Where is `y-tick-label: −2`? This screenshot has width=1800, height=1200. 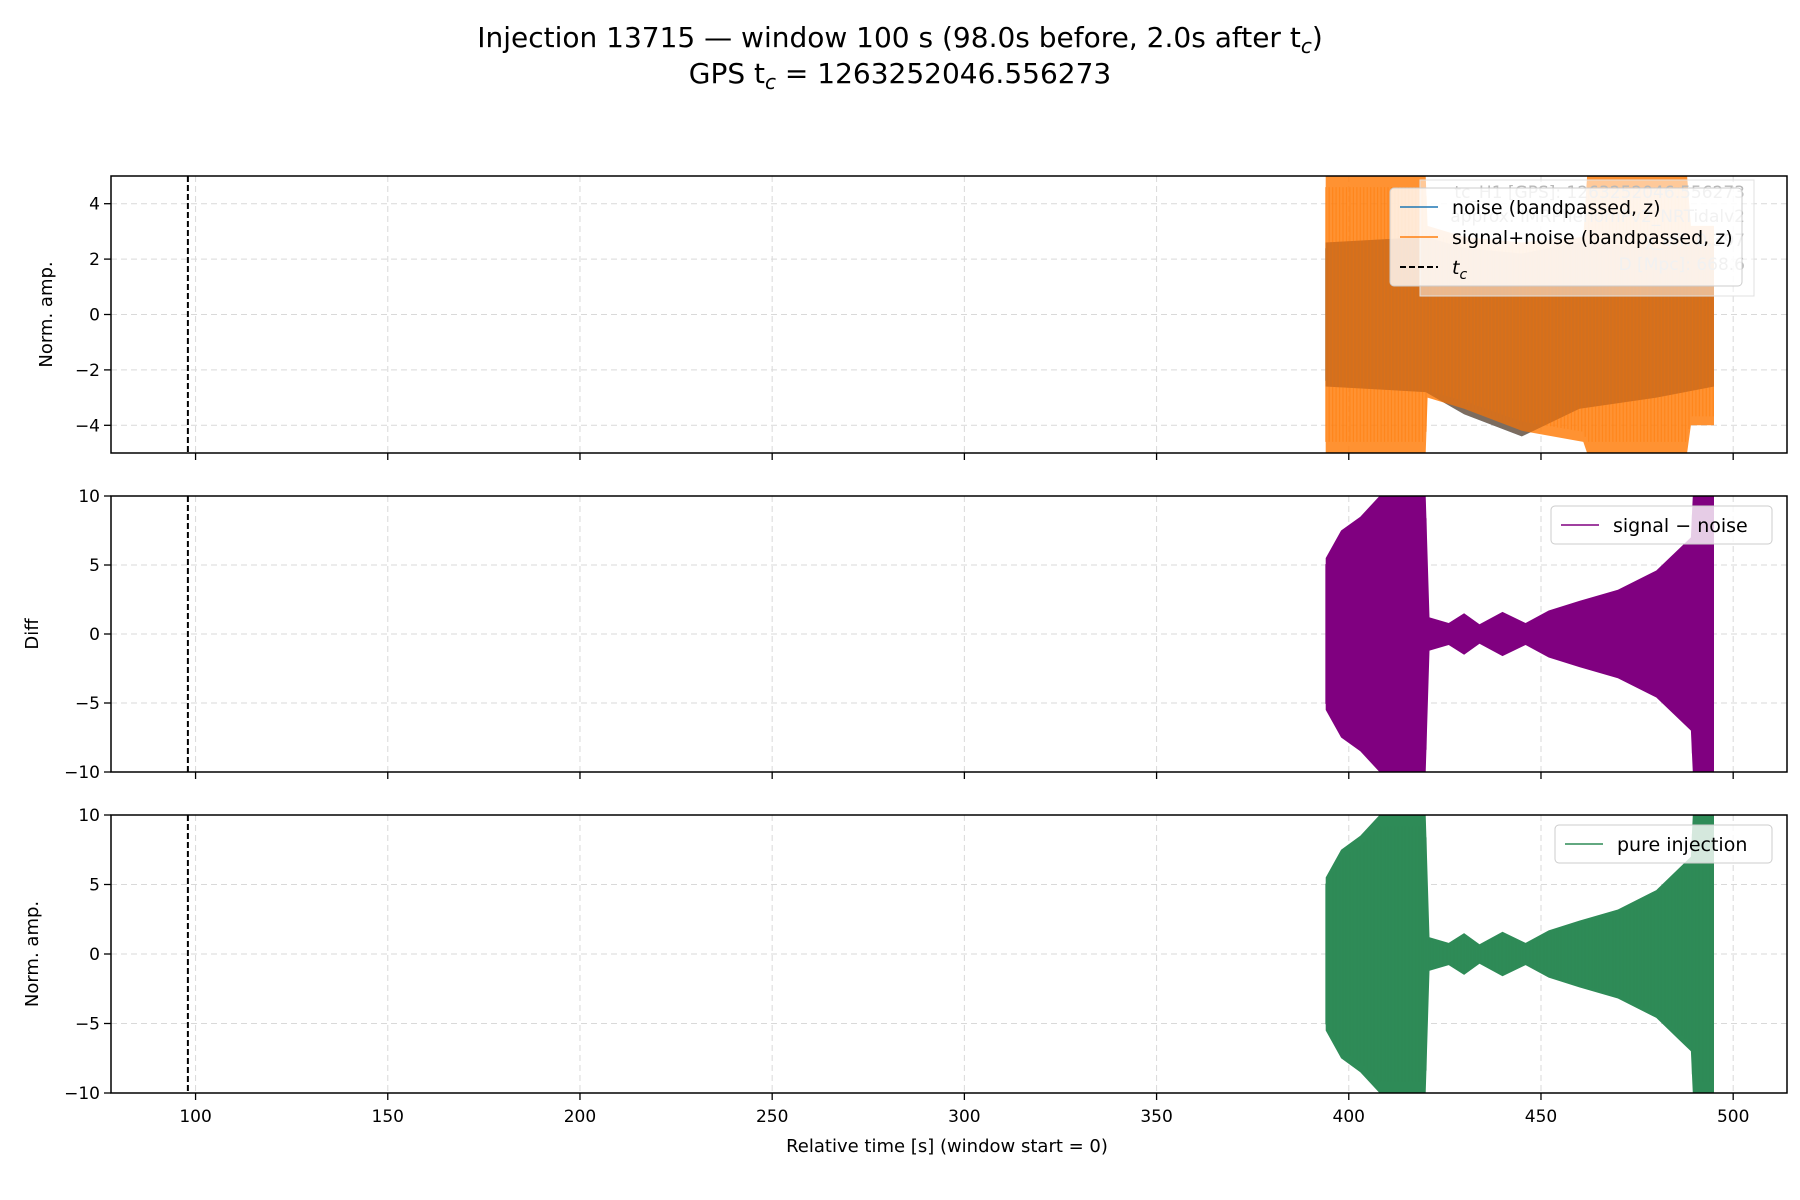 y-tick-label: −2 is located at coordinates (87, 371).